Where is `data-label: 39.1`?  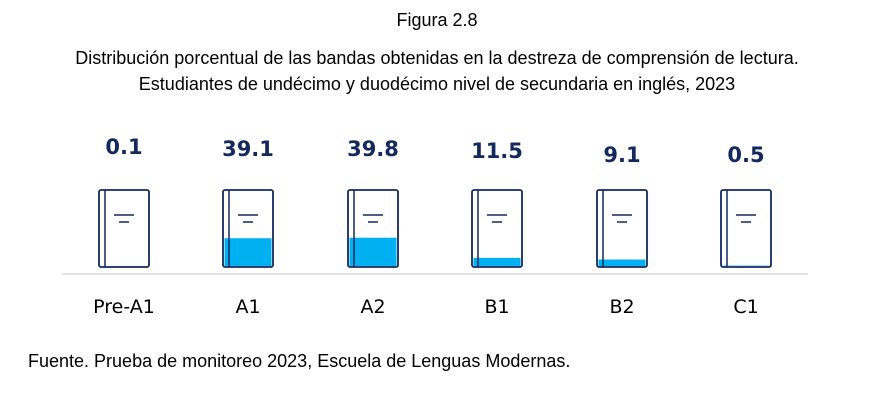 data-label: 39.1 is located at coordinates (248, 149).